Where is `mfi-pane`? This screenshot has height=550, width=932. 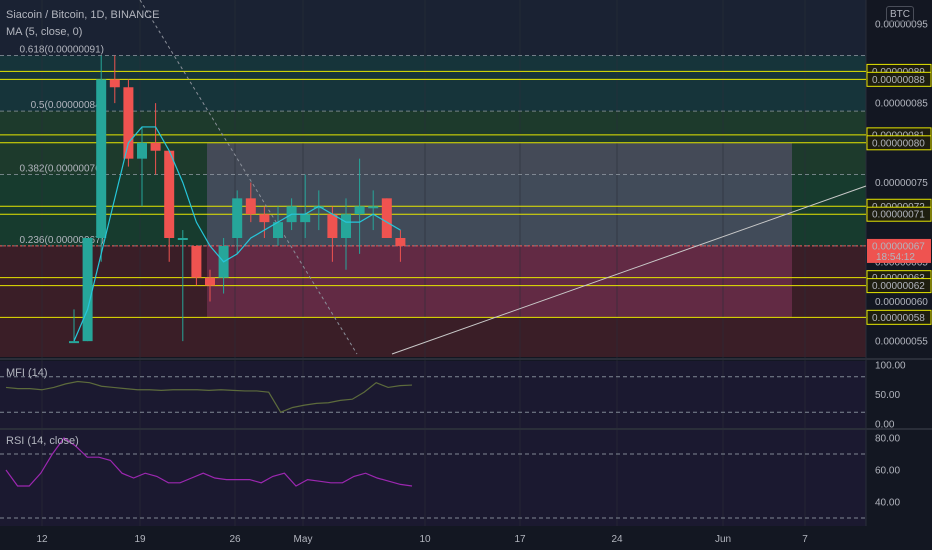 mfi-pane is located at coordinates (433, 394).